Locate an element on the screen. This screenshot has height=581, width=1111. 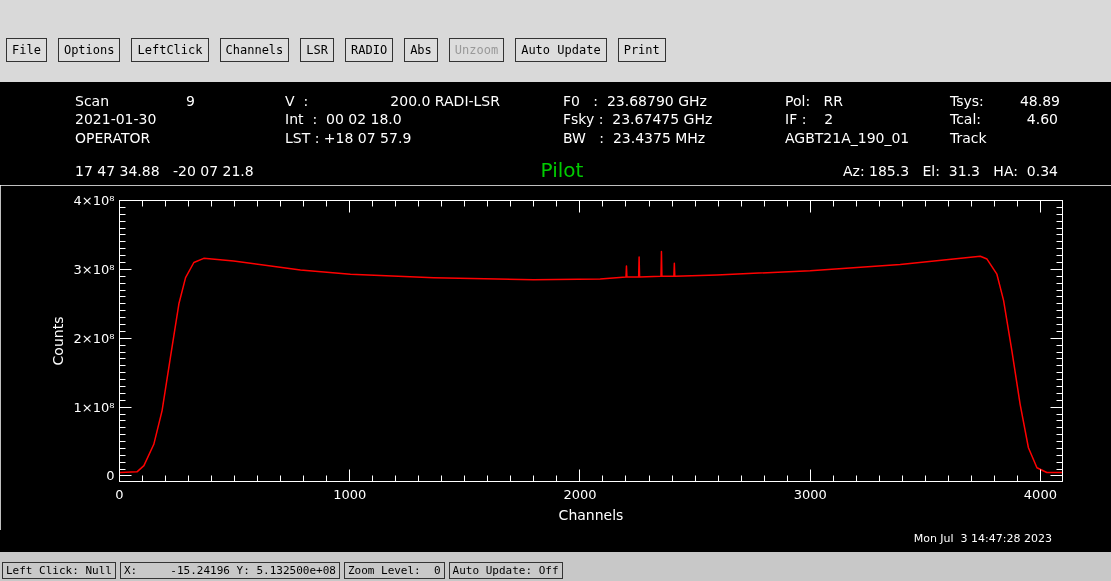
text: Mon Jul 3 14:47:28 2023 is located at coordinates (982, 538).